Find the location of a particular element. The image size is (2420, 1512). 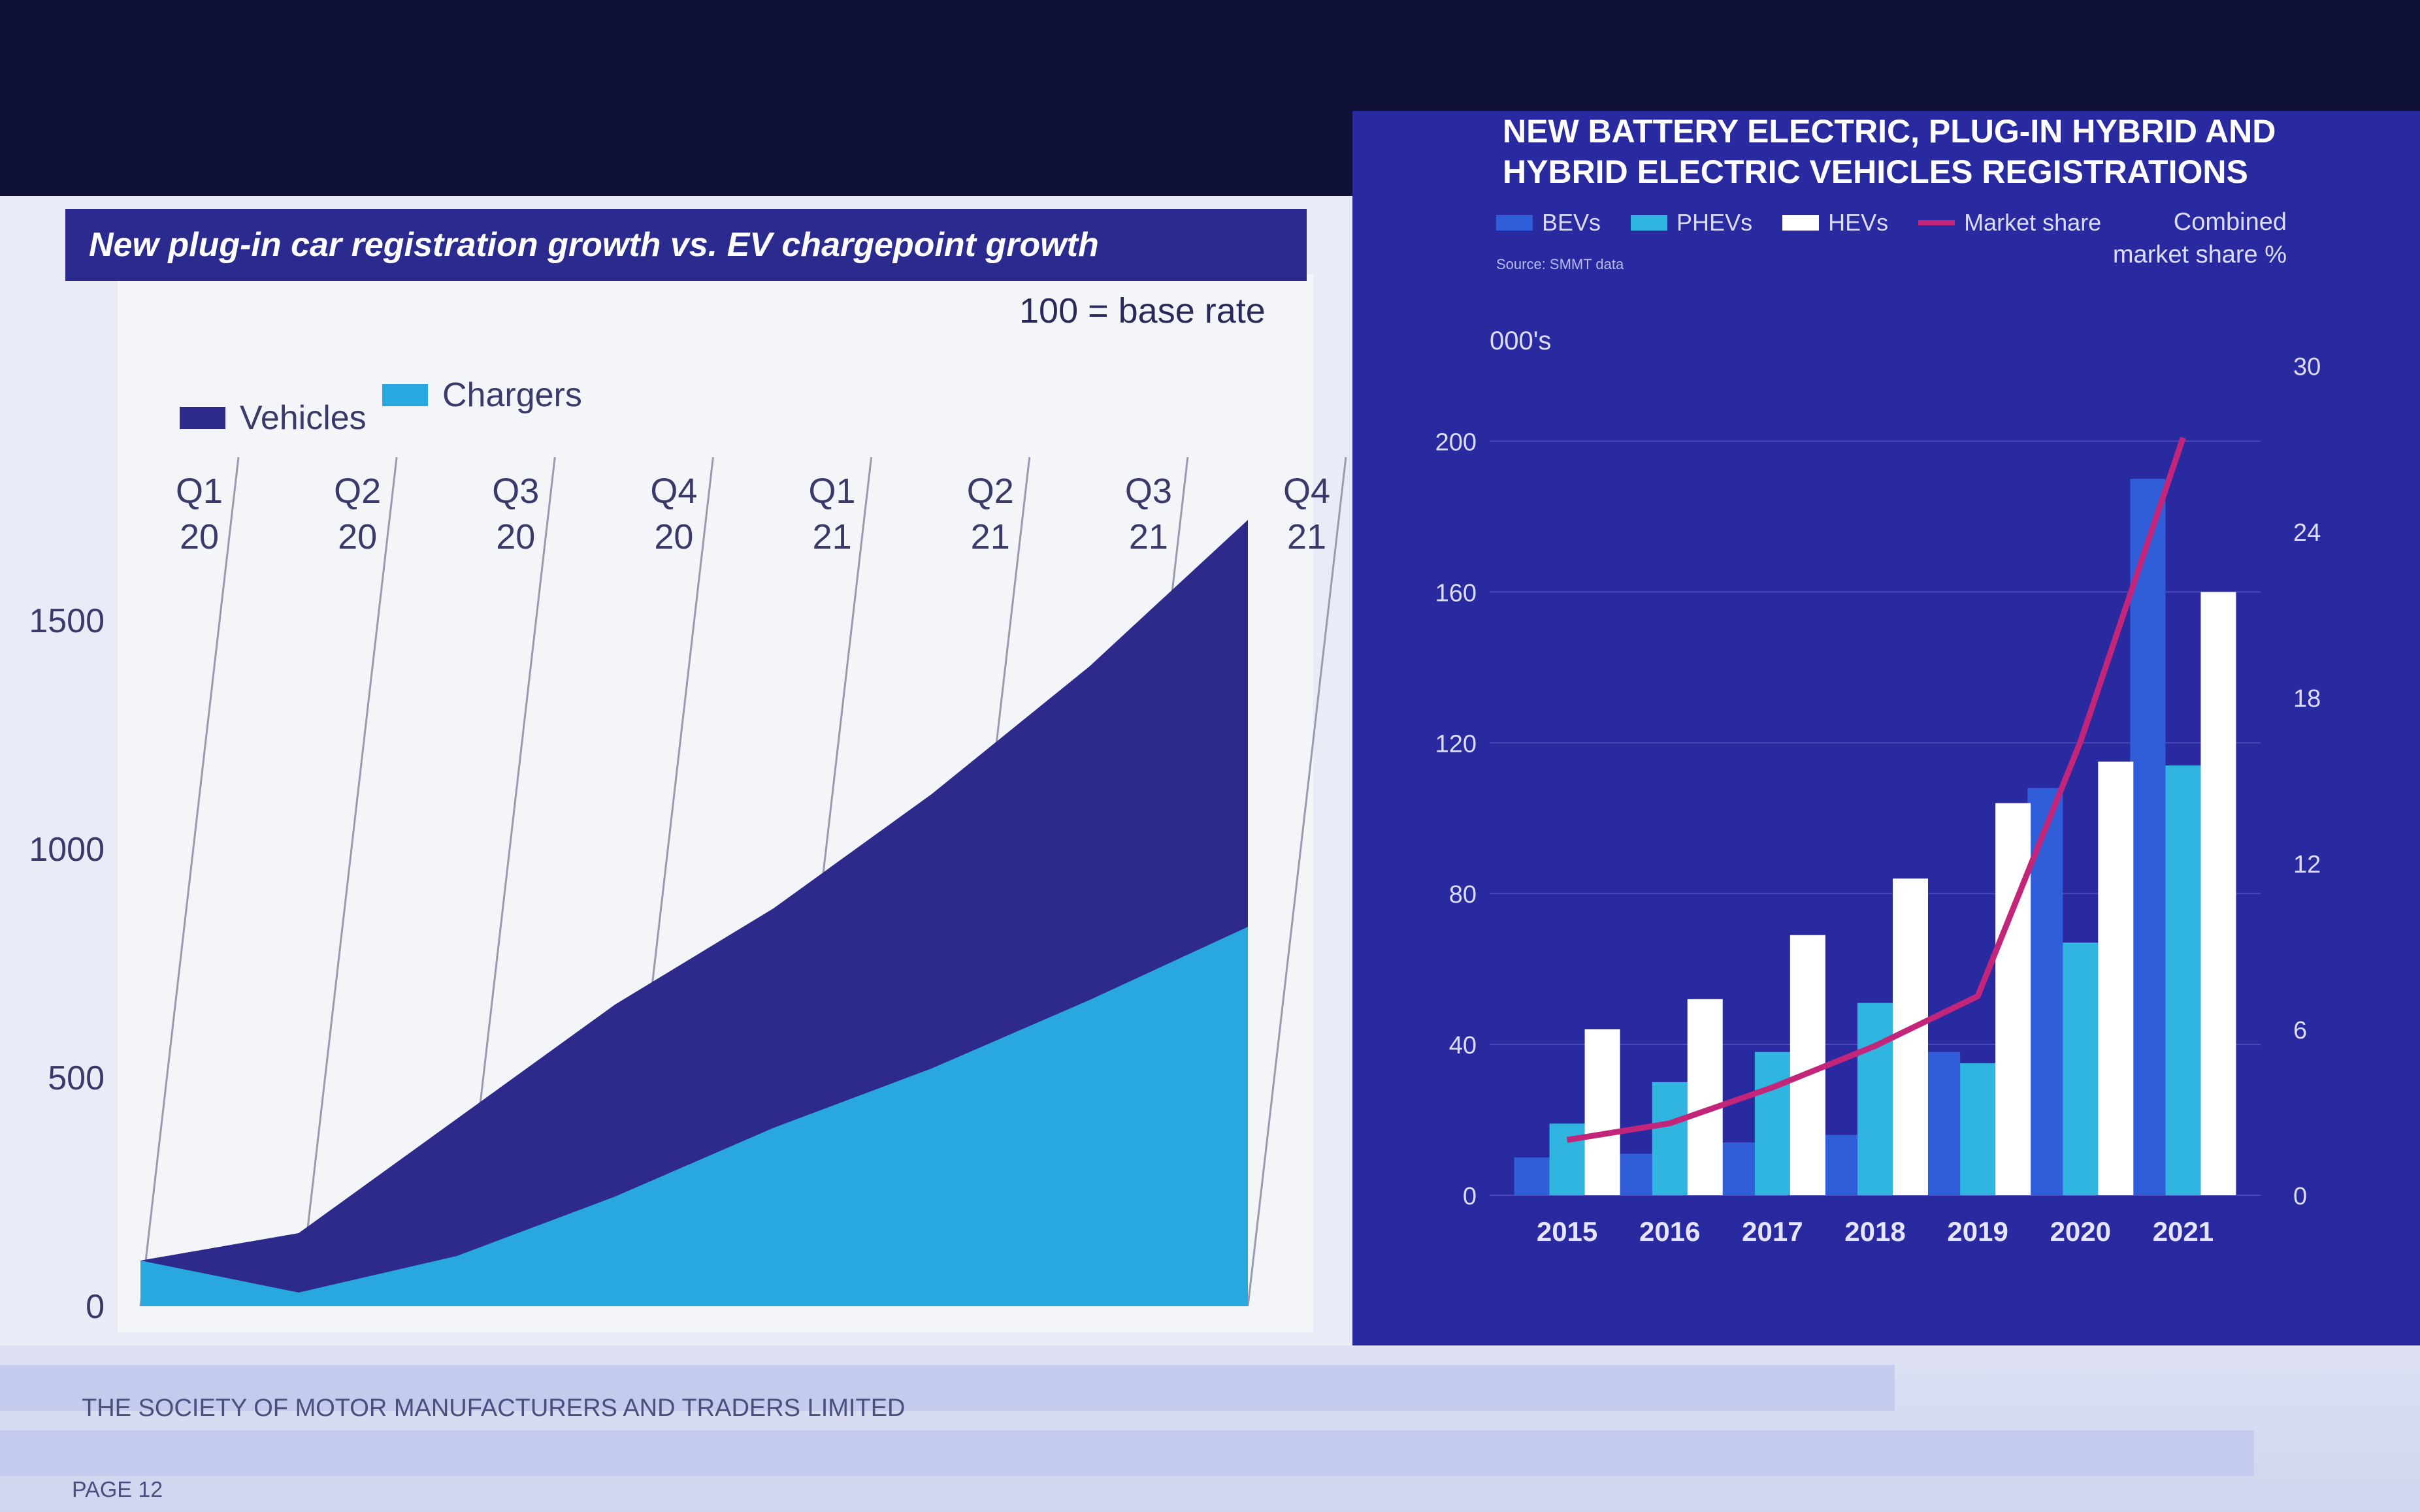

legend-label-vehicles: Vehicles is located at coordinates (303, 418).